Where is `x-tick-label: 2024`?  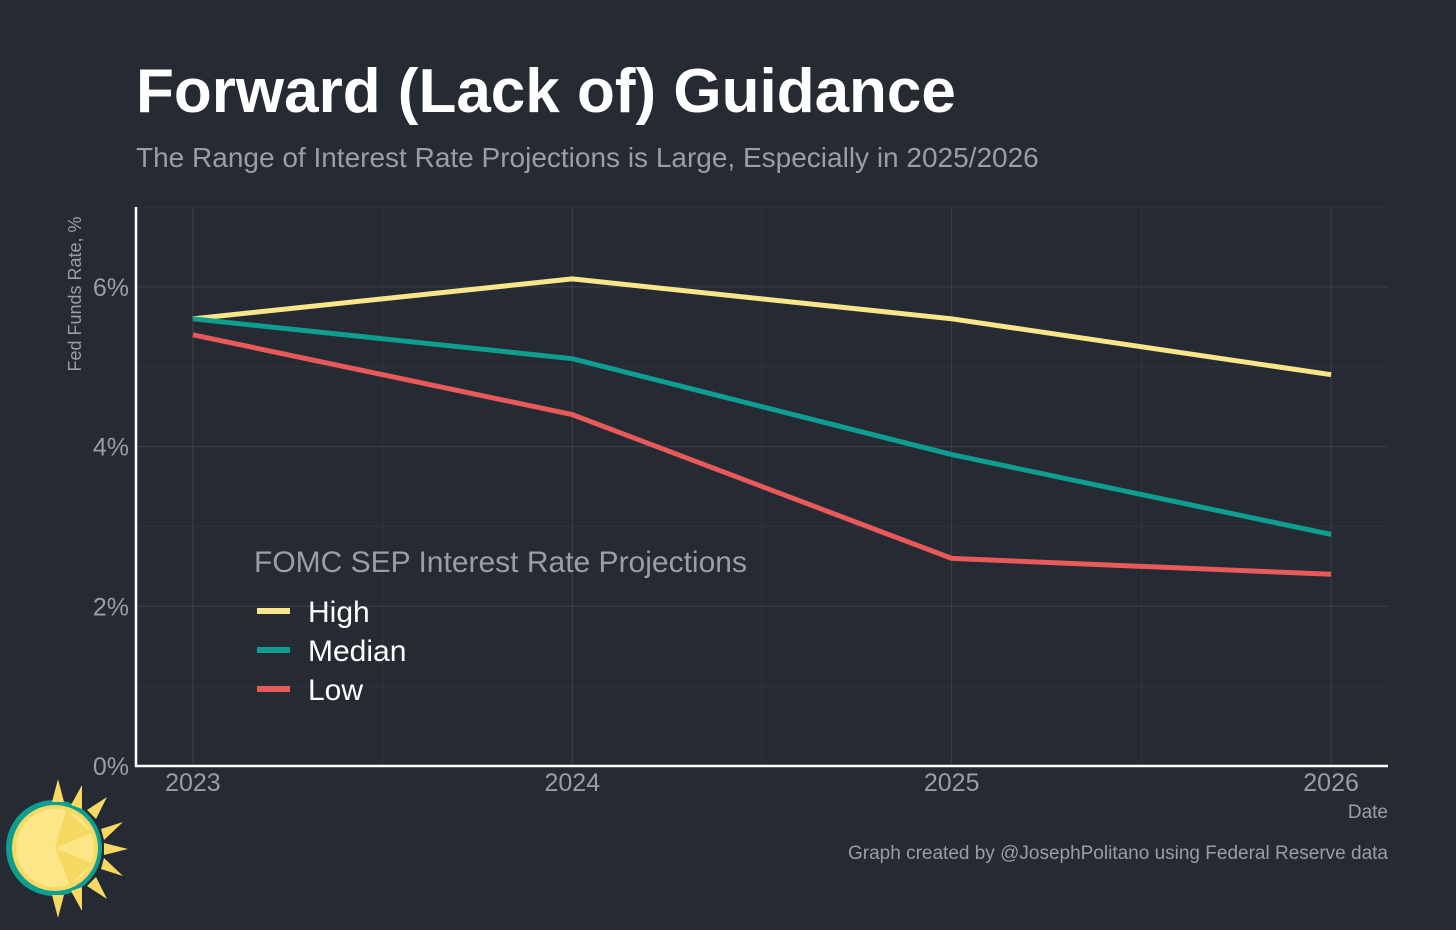
x-tick-label: 2024 is located at coordinates (572, 783).